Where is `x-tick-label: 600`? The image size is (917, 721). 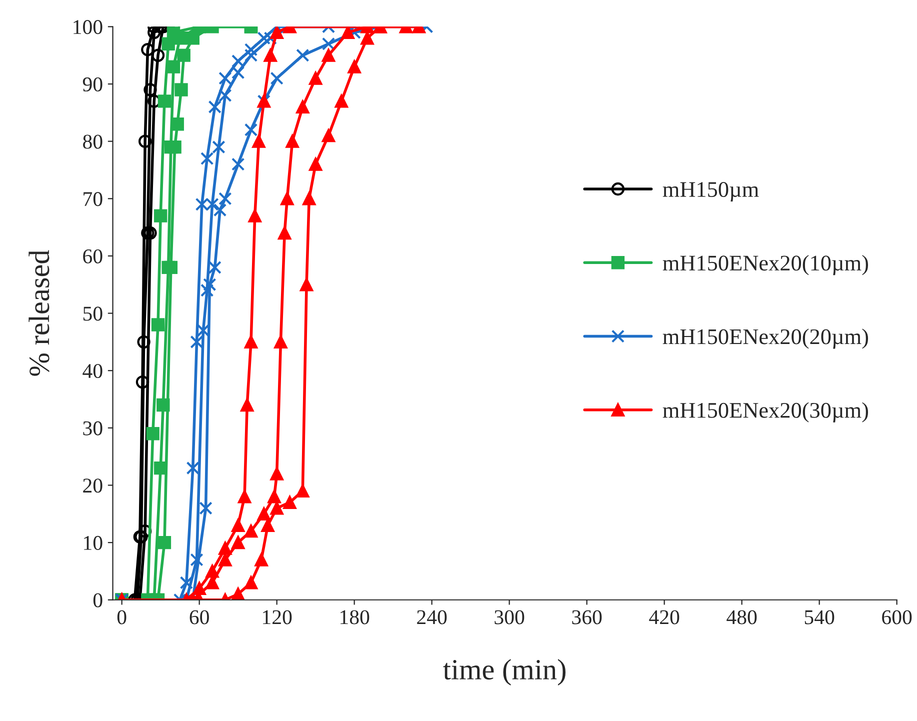
x-tick-label: 600 is located at coordinates (897, 617).